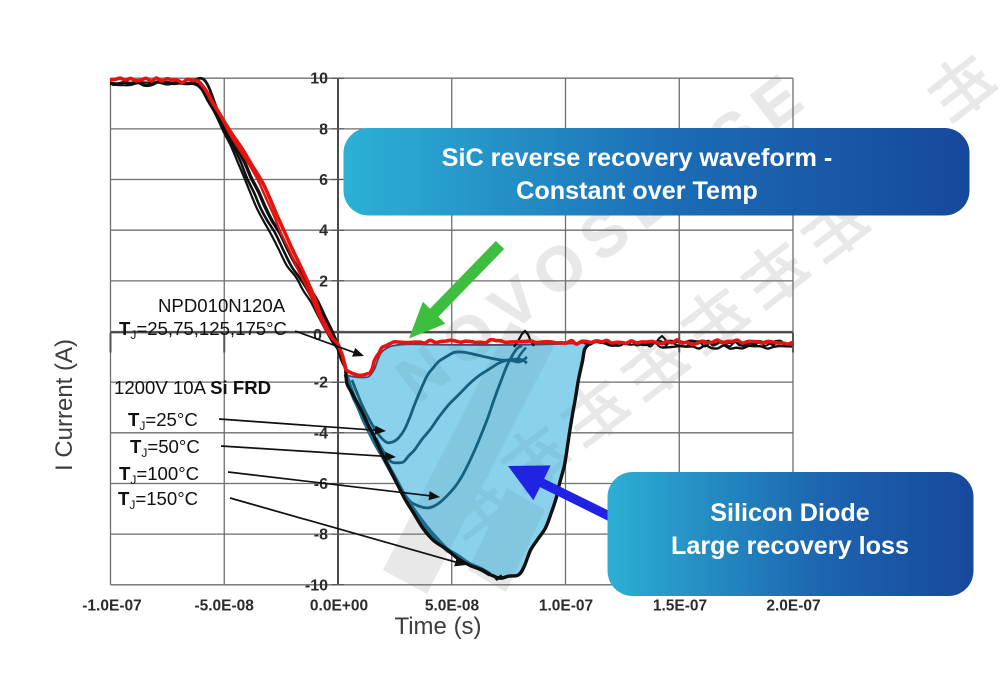 This screenshot has width=1000, height=677. I want to click on svg-text: Large recovery loss, so click(790, 546).